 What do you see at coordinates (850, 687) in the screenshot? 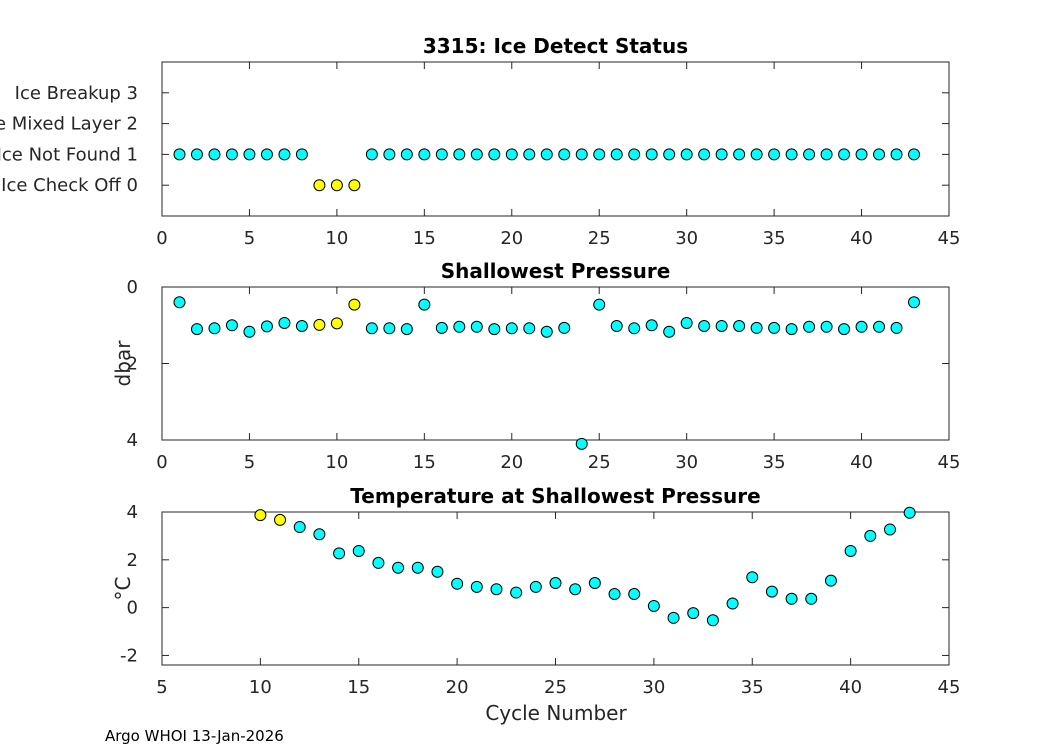
I see `temperature-x-tick-label: 40` at bounding box center [850, 687].